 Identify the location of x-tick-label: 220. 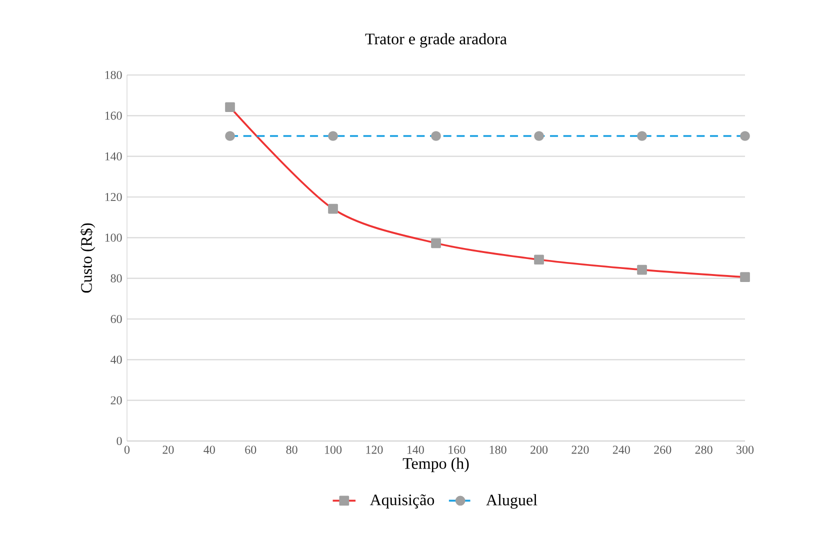
(580, 450).